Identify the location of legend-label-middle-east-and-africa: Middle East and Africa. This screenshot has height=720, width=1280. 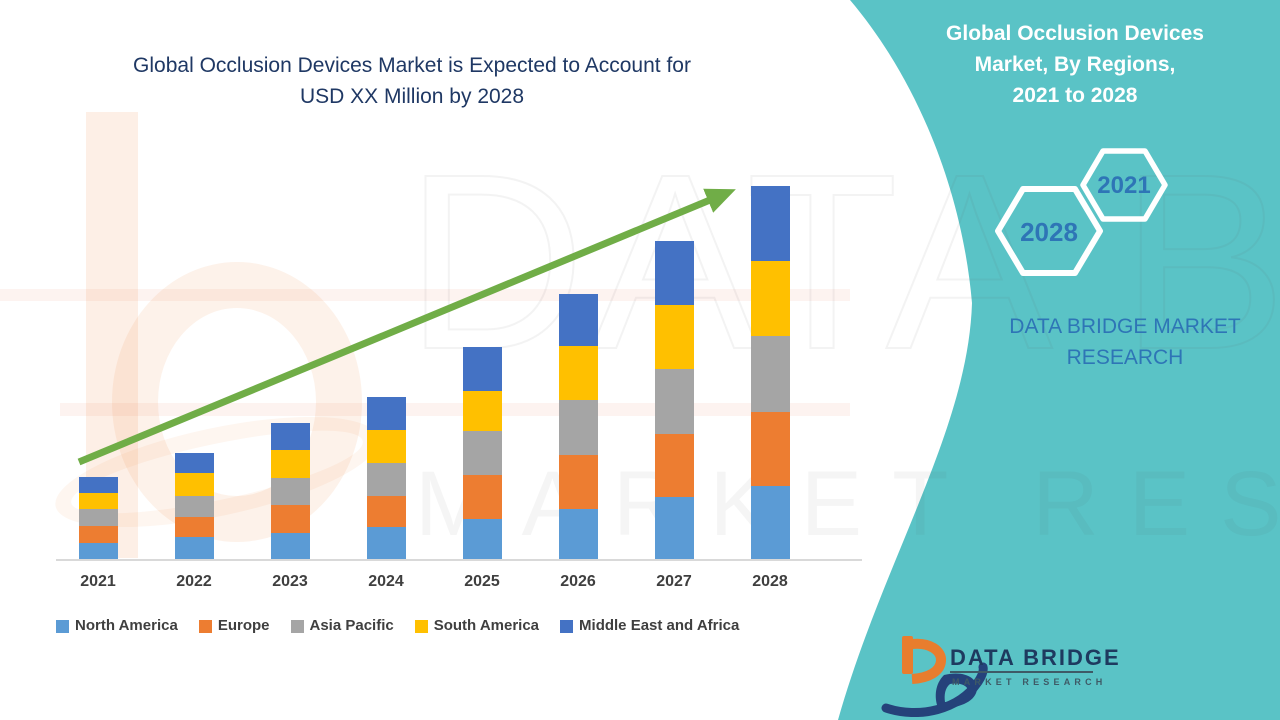
(659, 625).